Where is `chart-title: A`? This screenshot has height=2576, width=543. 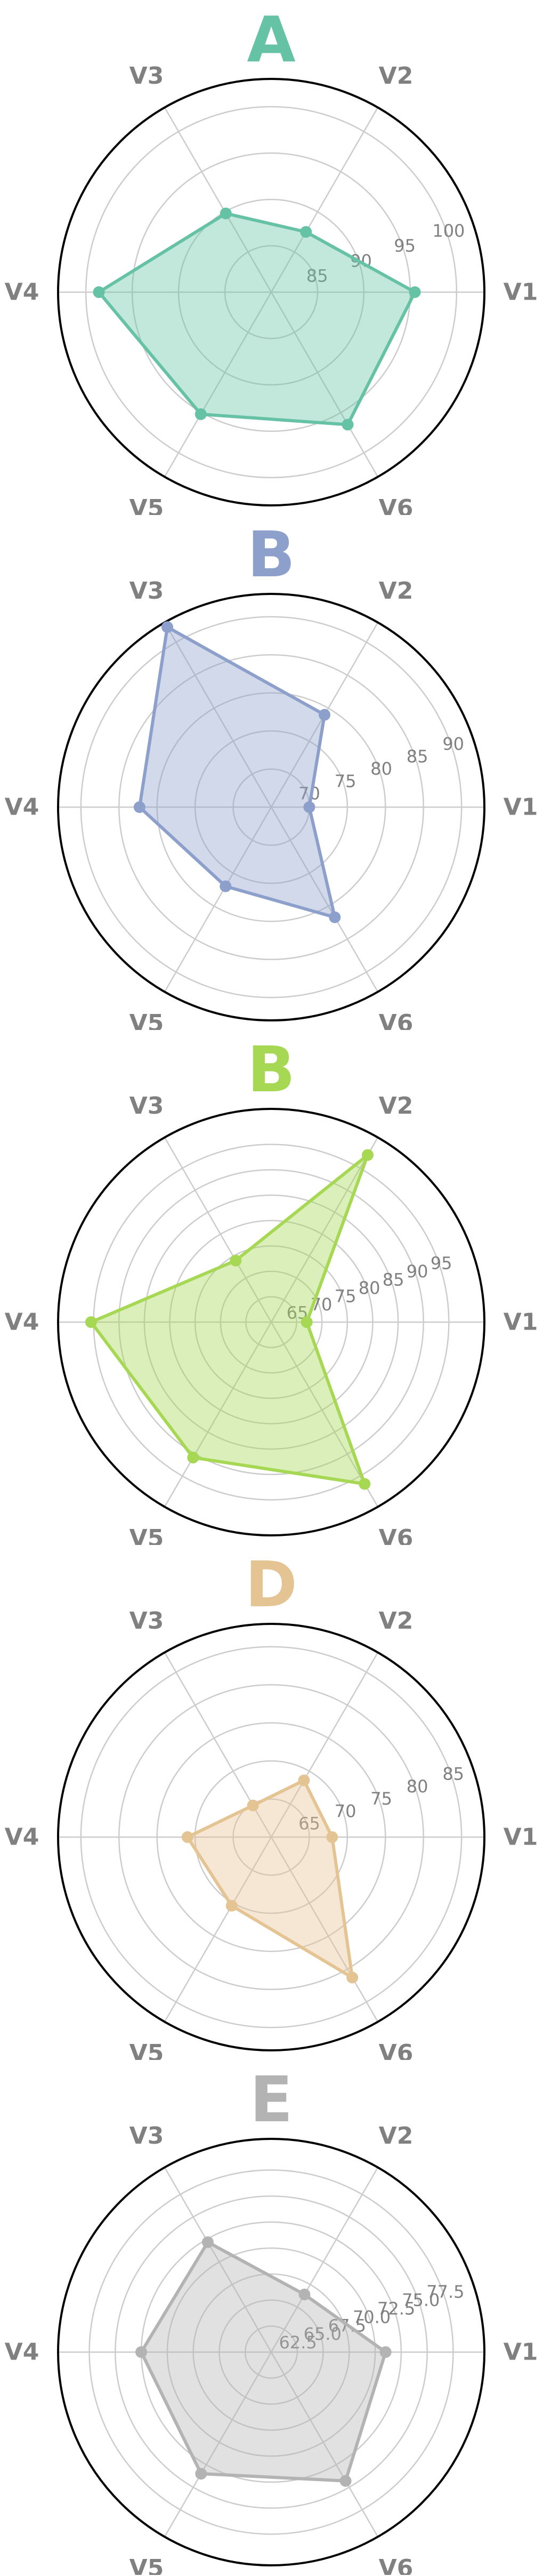
chart-title: A is located at coordinates (271, 39).